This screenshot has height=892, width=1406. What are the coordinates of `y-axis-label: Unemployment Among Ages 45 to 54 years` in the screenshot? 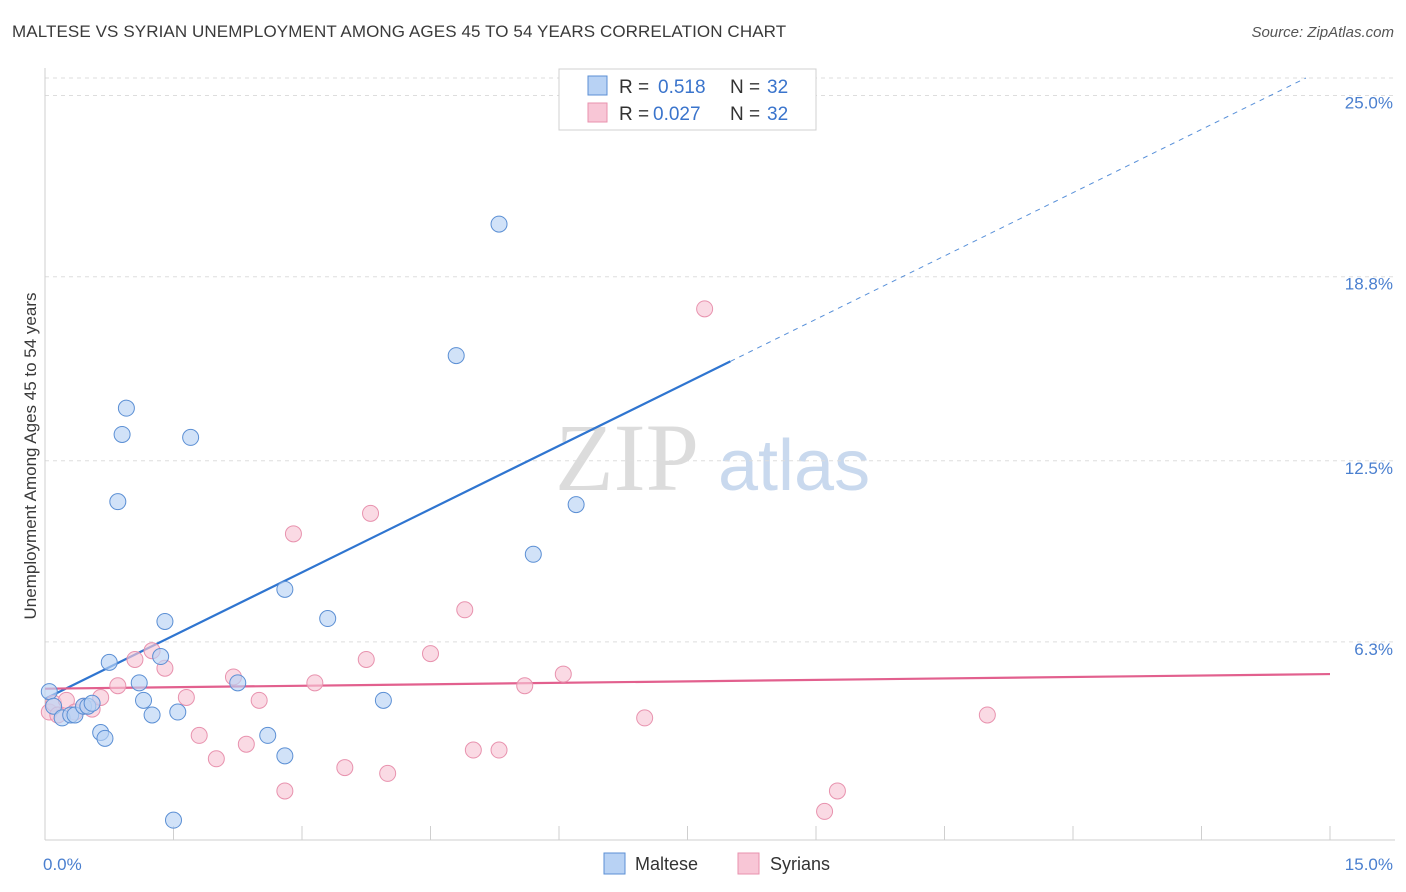 It's located at (30, 456).